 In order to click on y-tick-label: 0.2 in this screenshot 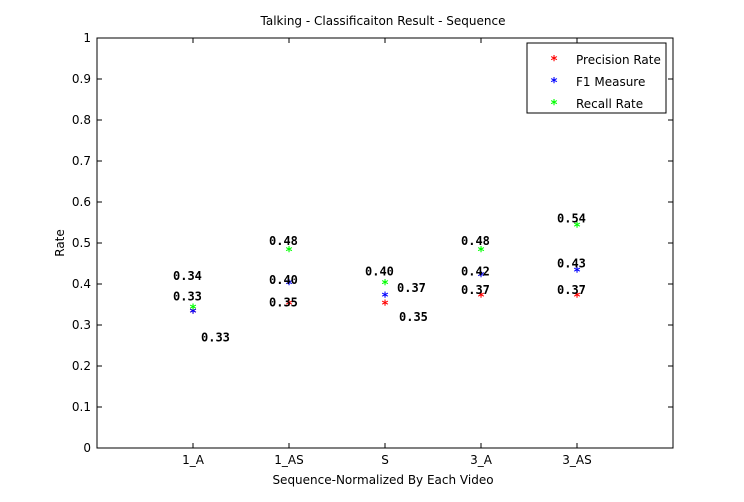, I will do `click(81, 366)`.